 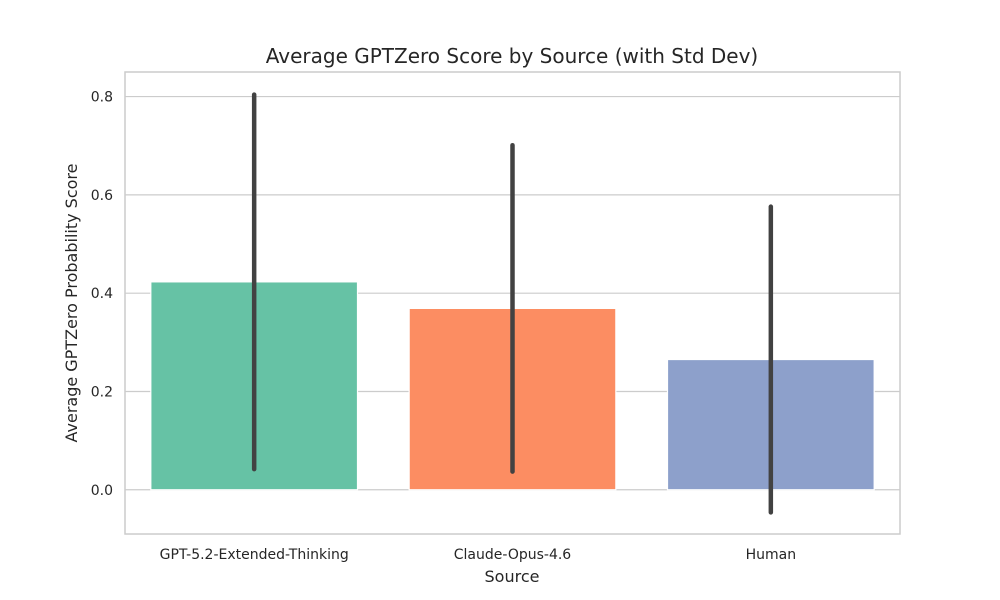 I want to click on x-tick-label: Human, so click(x=771, y=555).